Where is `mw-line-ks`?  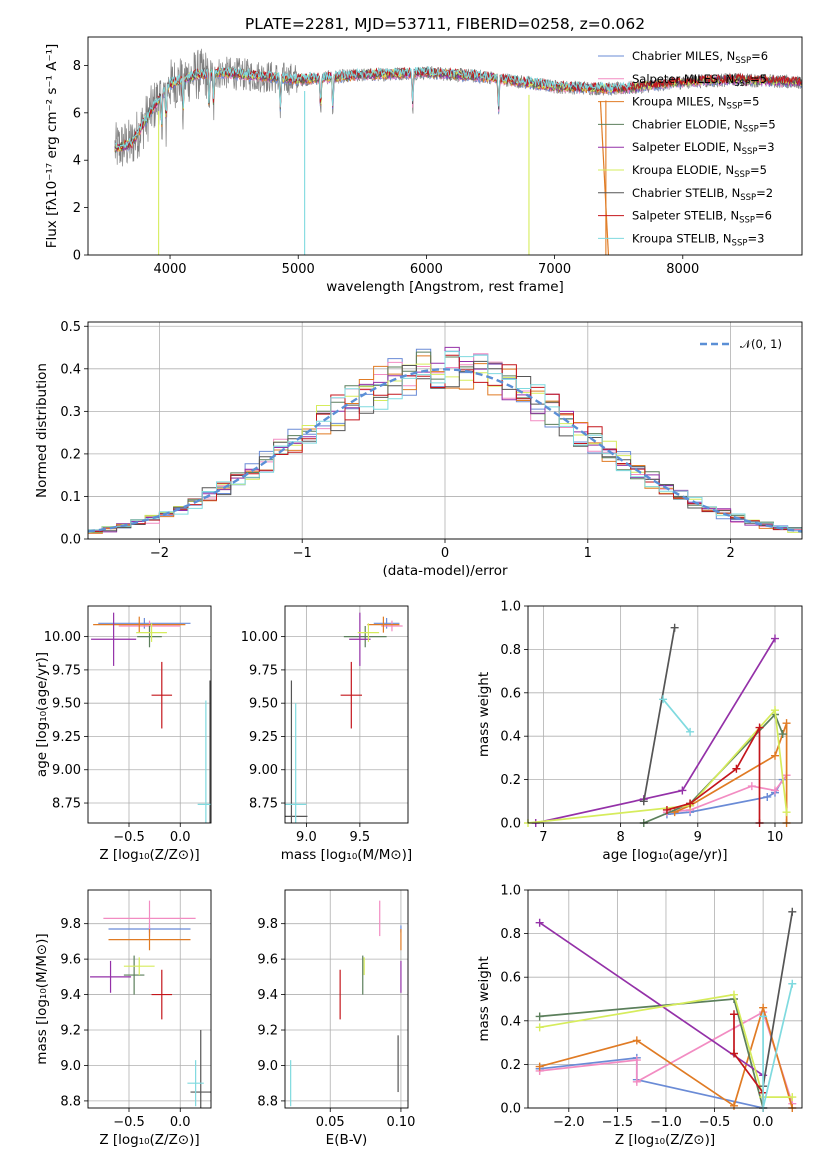 mw-line-ks is located at coordinates (676, 715).